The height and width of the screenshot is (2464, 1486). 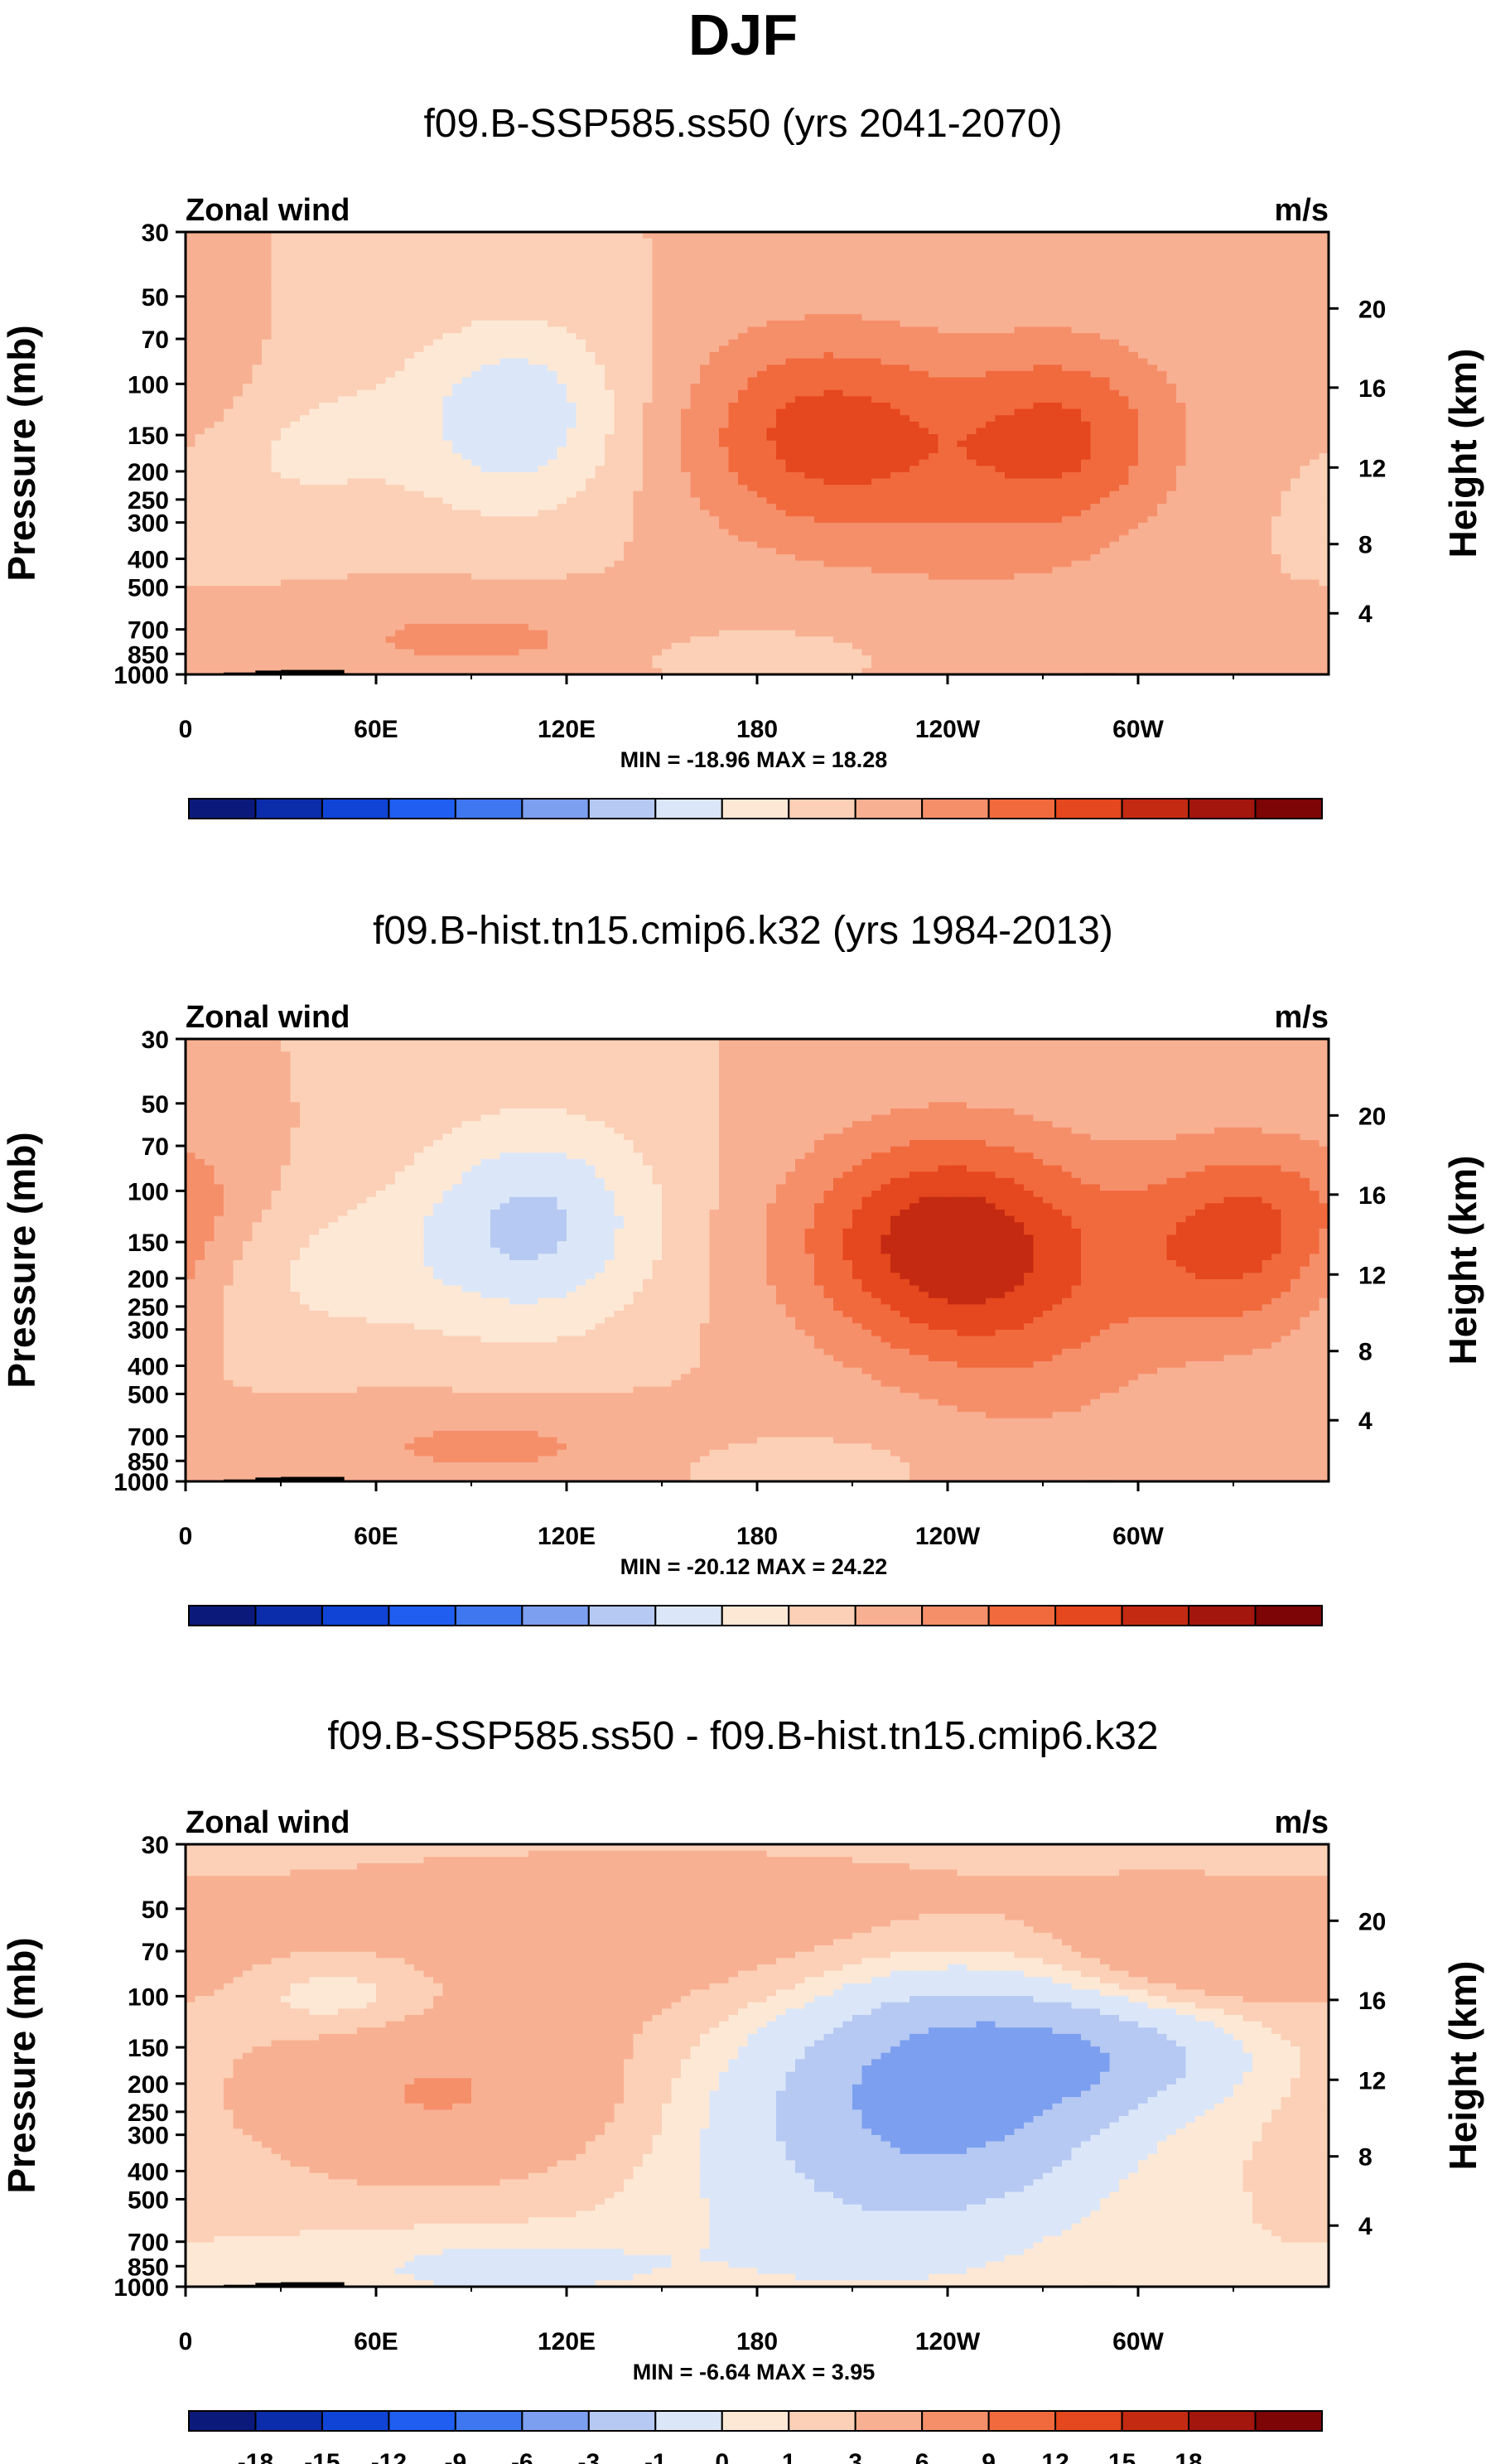 What do you see at coordinates (268, 210) in the screenshot?
I see `field-label: Zonal wind` at bounding box center [268, 210].